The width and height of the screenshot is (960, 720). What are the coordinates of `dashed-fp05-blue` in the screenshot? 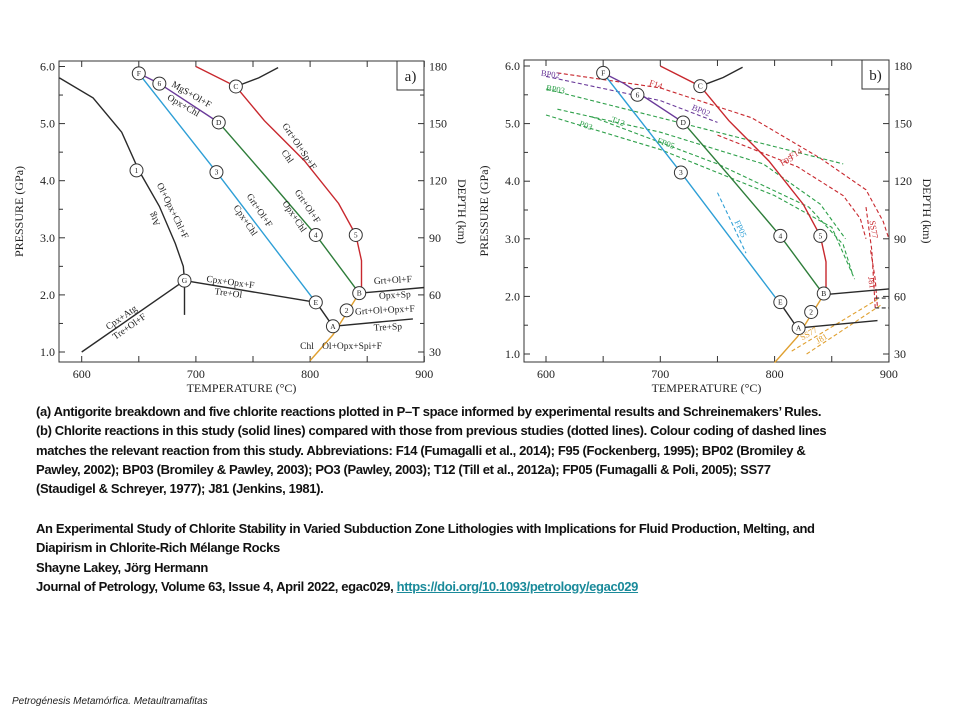 It's located at (732, 223).